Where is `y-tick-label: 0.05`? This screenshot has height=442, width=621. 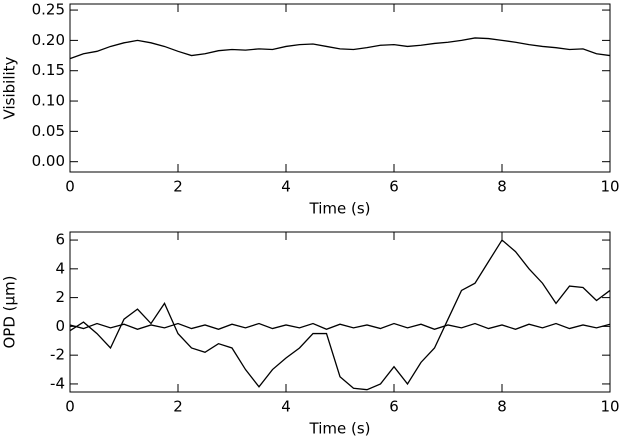
y-tick-label: 0.05 is located at coordinates (48, 131).